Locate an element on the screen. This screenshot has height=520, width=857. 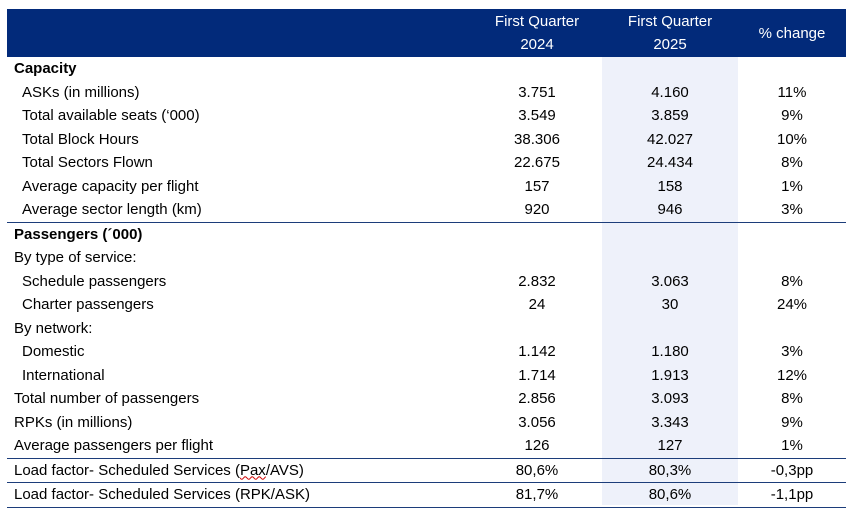
section-label: Passengers (´000) is located at coordinates (78, 234).